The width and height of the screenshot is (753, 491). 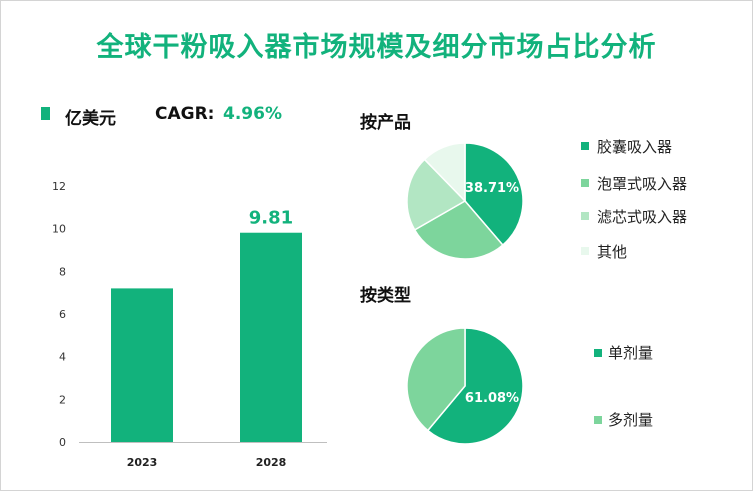 I want to click on legend-multi-dose: 多剂量, so click(x=631, y=420).